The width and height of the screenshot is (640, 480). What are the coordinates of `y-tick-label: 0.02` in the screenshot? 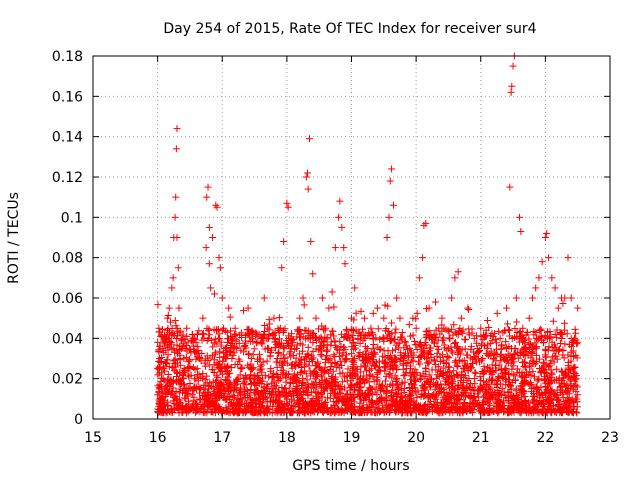 It's located at (67, 380).